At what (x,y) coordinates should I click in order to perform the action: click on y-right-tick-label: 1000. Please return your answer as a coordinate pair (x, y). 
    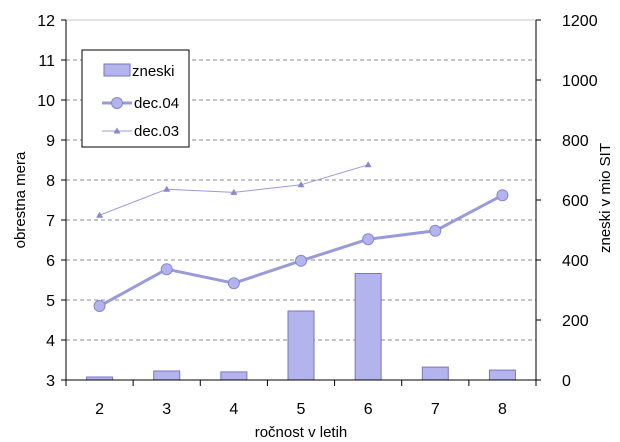
    Looking at the image, I should click on (580, 81).